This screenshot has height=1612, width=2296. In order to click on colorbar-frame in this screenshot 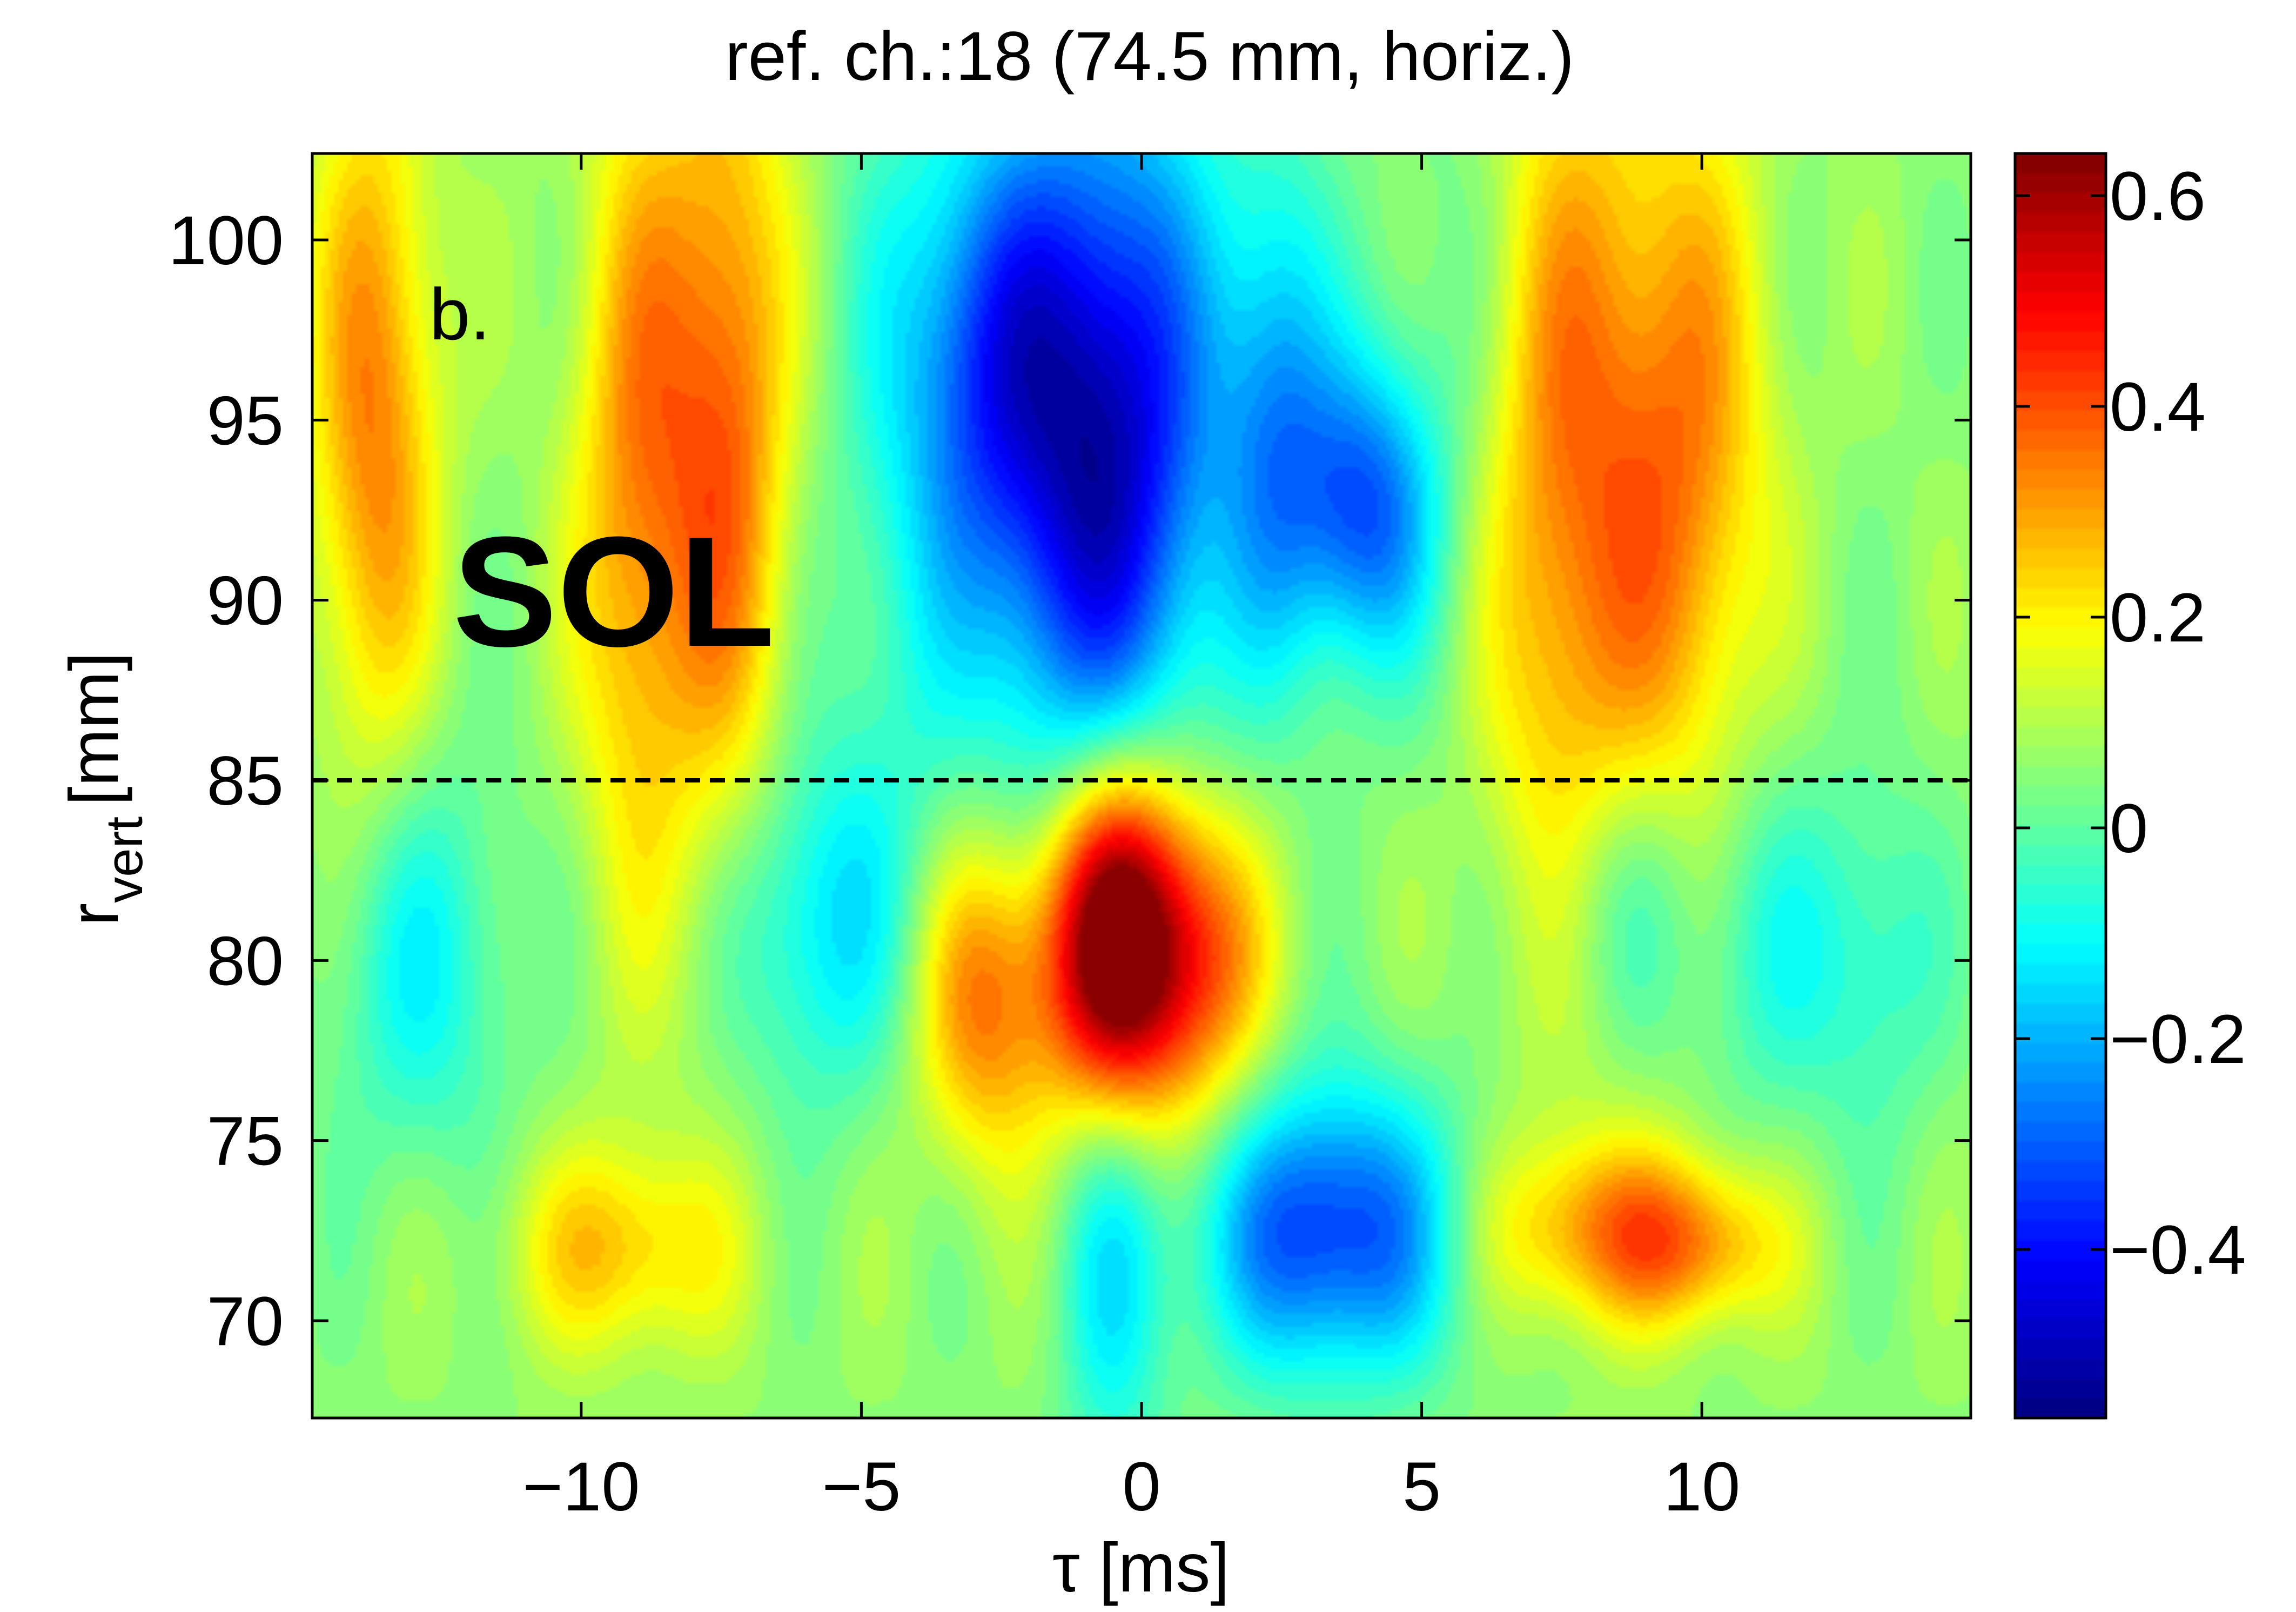, I will do `click(2060, 786)`.